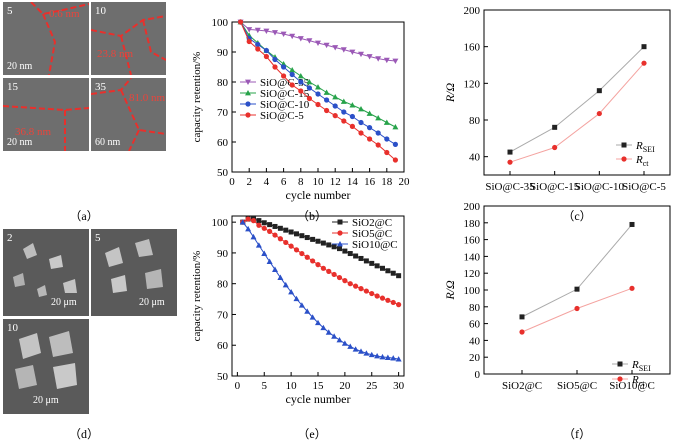 The image size is (700, 443). I want to click on series-line, so click(577, 271).